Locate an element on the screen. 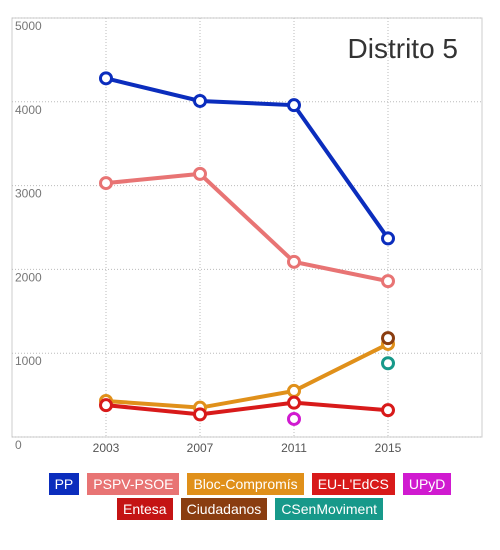  legend-item: PP is located at coordinates (64, 484).